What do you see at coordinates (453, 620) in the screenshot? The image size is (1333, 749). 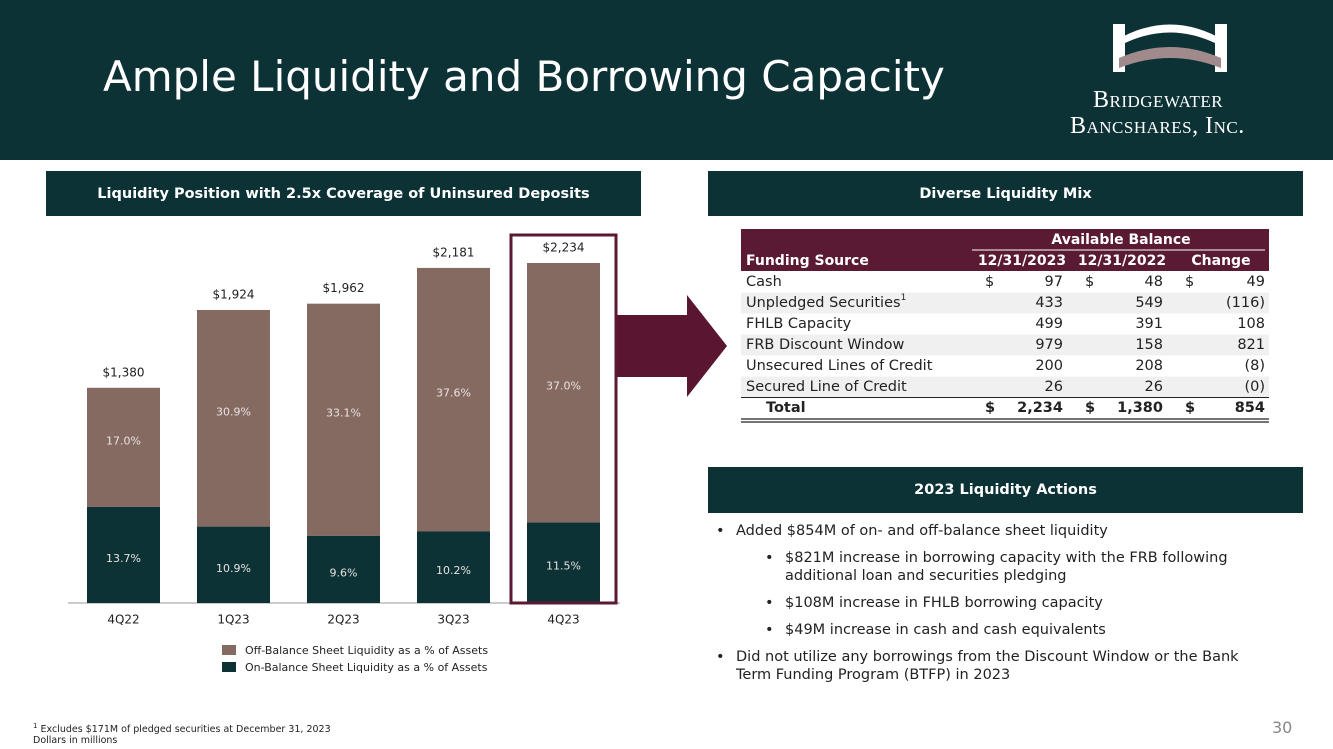 I see `x-tick-label: 3Q23` at bounding box center [453, 620].